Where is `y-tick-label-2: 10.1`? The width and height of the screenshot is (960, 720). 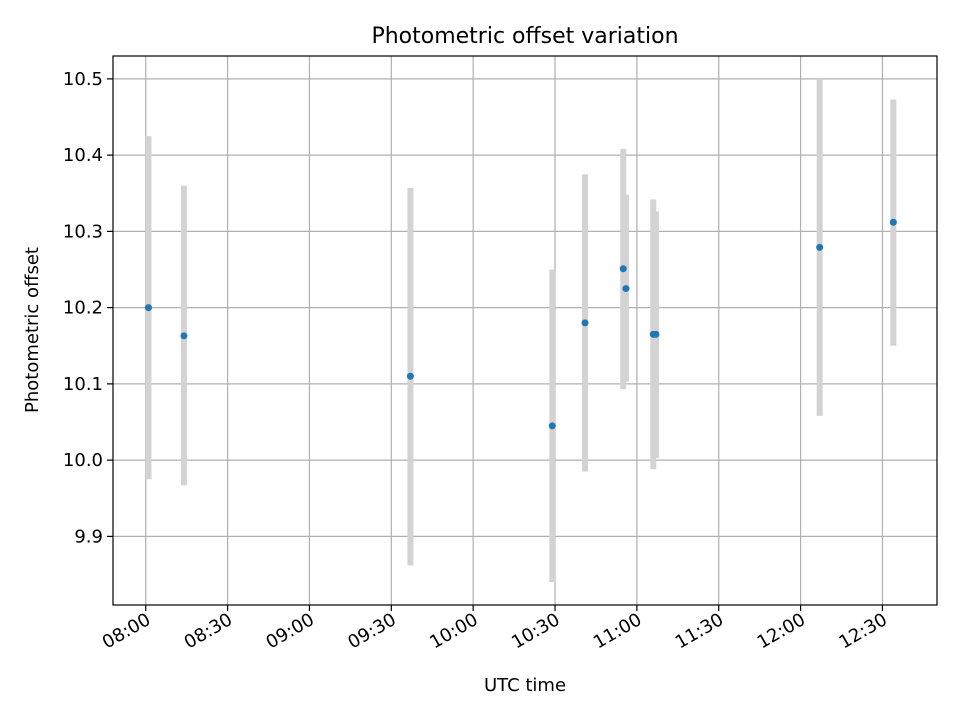
y-tick-label-2: 10.1 is located at coordinates (83, 384).